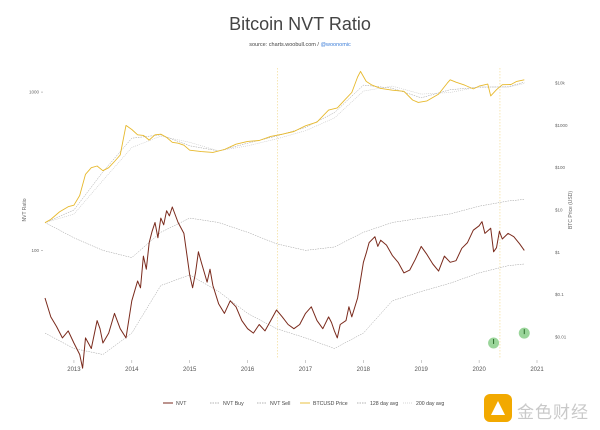 Image resolution: width=600 pixels, height=430 pixels. I want to click on right-tick-10: $10, so click(559, 210).